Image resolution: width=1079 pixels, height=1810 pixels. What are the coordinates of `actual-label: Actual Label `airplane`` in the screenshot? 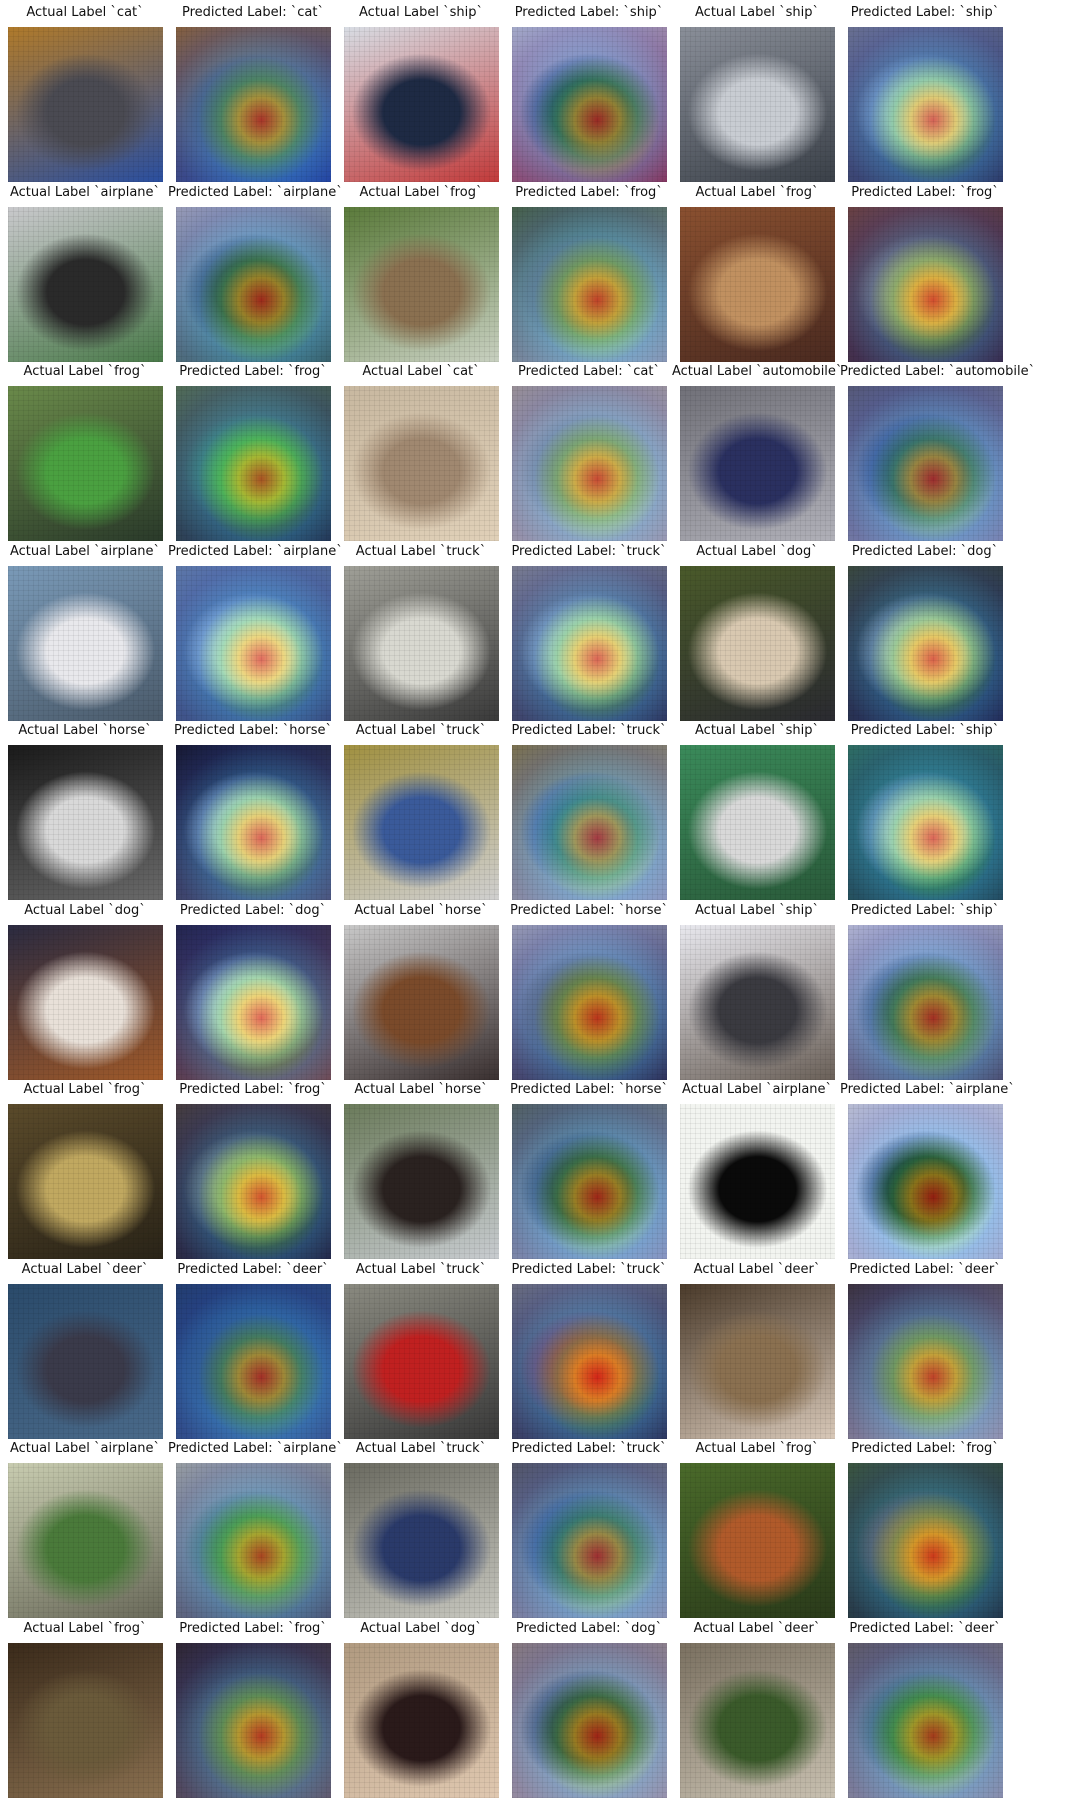 It's located at (757, 1089).